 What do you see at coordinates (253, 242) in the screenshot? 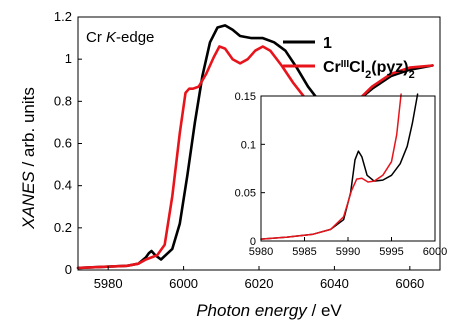
I see `inset-y-tick-label: 0` at bounding box center [253, 242].